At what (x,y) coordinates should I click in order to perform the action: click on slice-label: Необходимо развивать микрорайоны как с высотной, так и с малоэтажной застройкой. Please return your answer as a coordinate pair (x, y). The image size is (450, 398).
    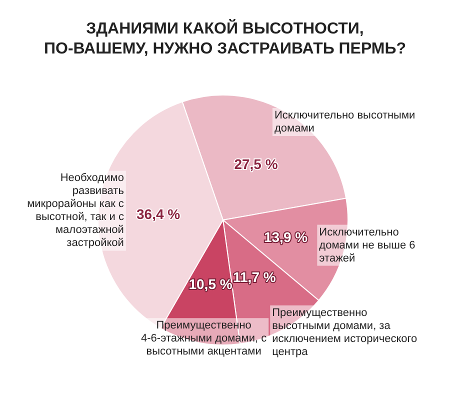
    Looking at the image, I should click on (75, 211).